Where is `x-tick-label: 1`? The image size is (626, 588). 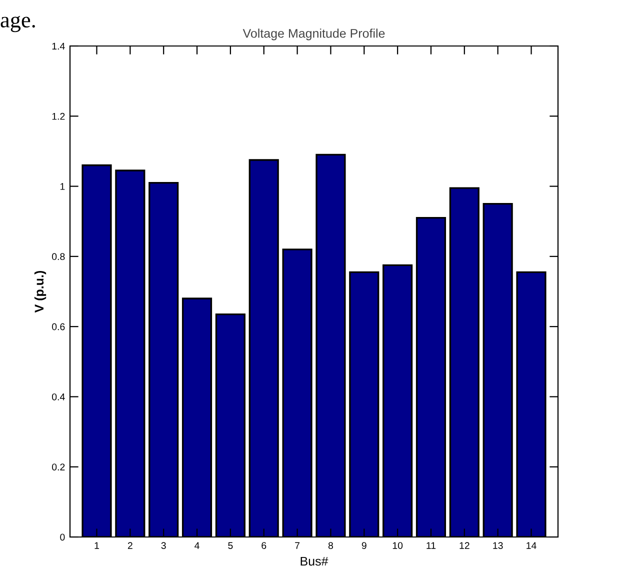
x-tick-label: 1 is located at coordinates (96, 545).